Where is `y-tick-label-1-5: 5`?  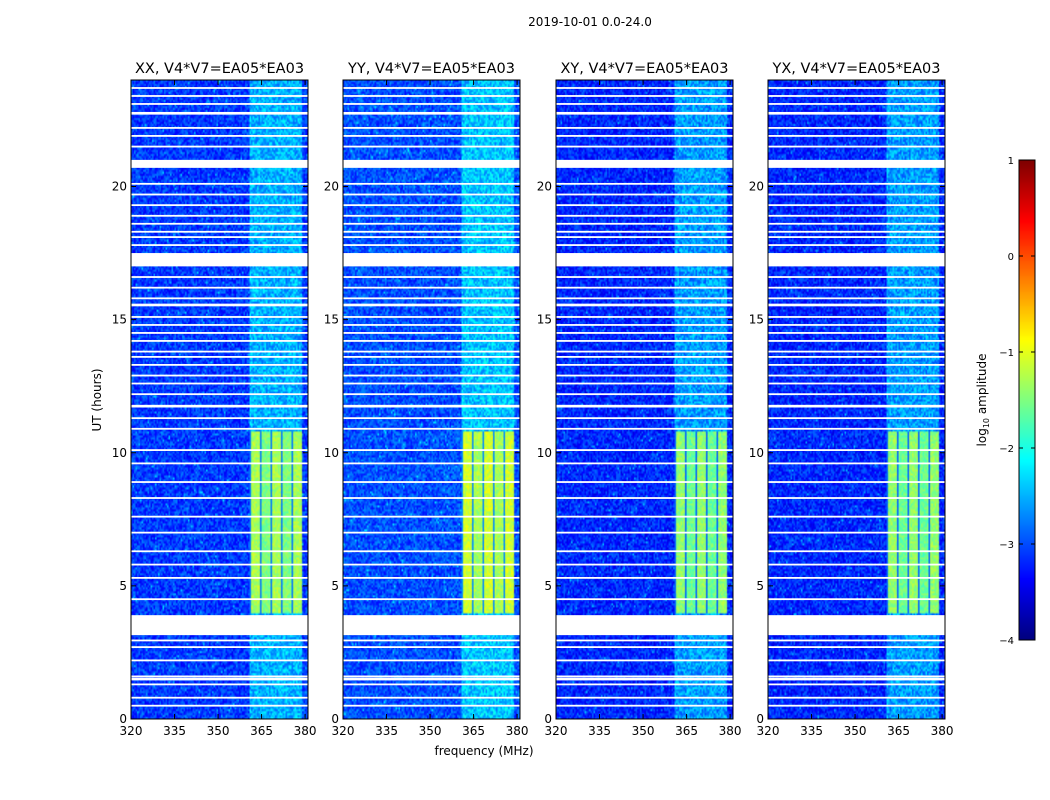
y-tick-label-1-5: 5 is located at coordinates (123, 586).